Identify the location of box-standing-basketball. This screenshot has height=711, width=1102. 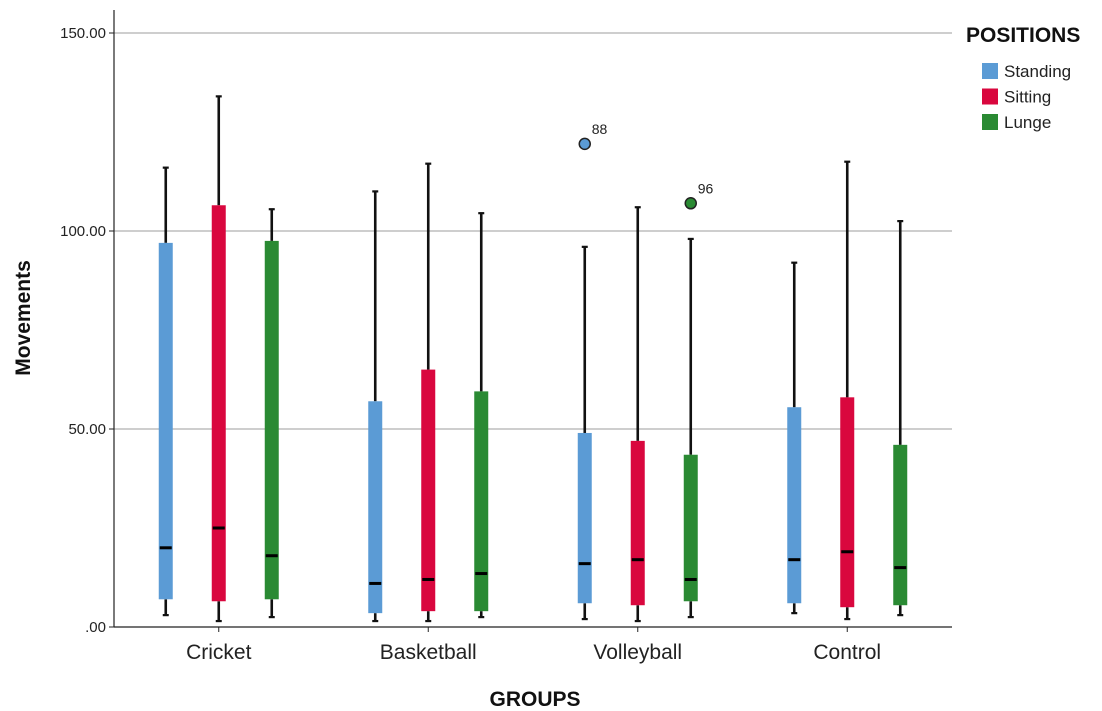
(375, 406).